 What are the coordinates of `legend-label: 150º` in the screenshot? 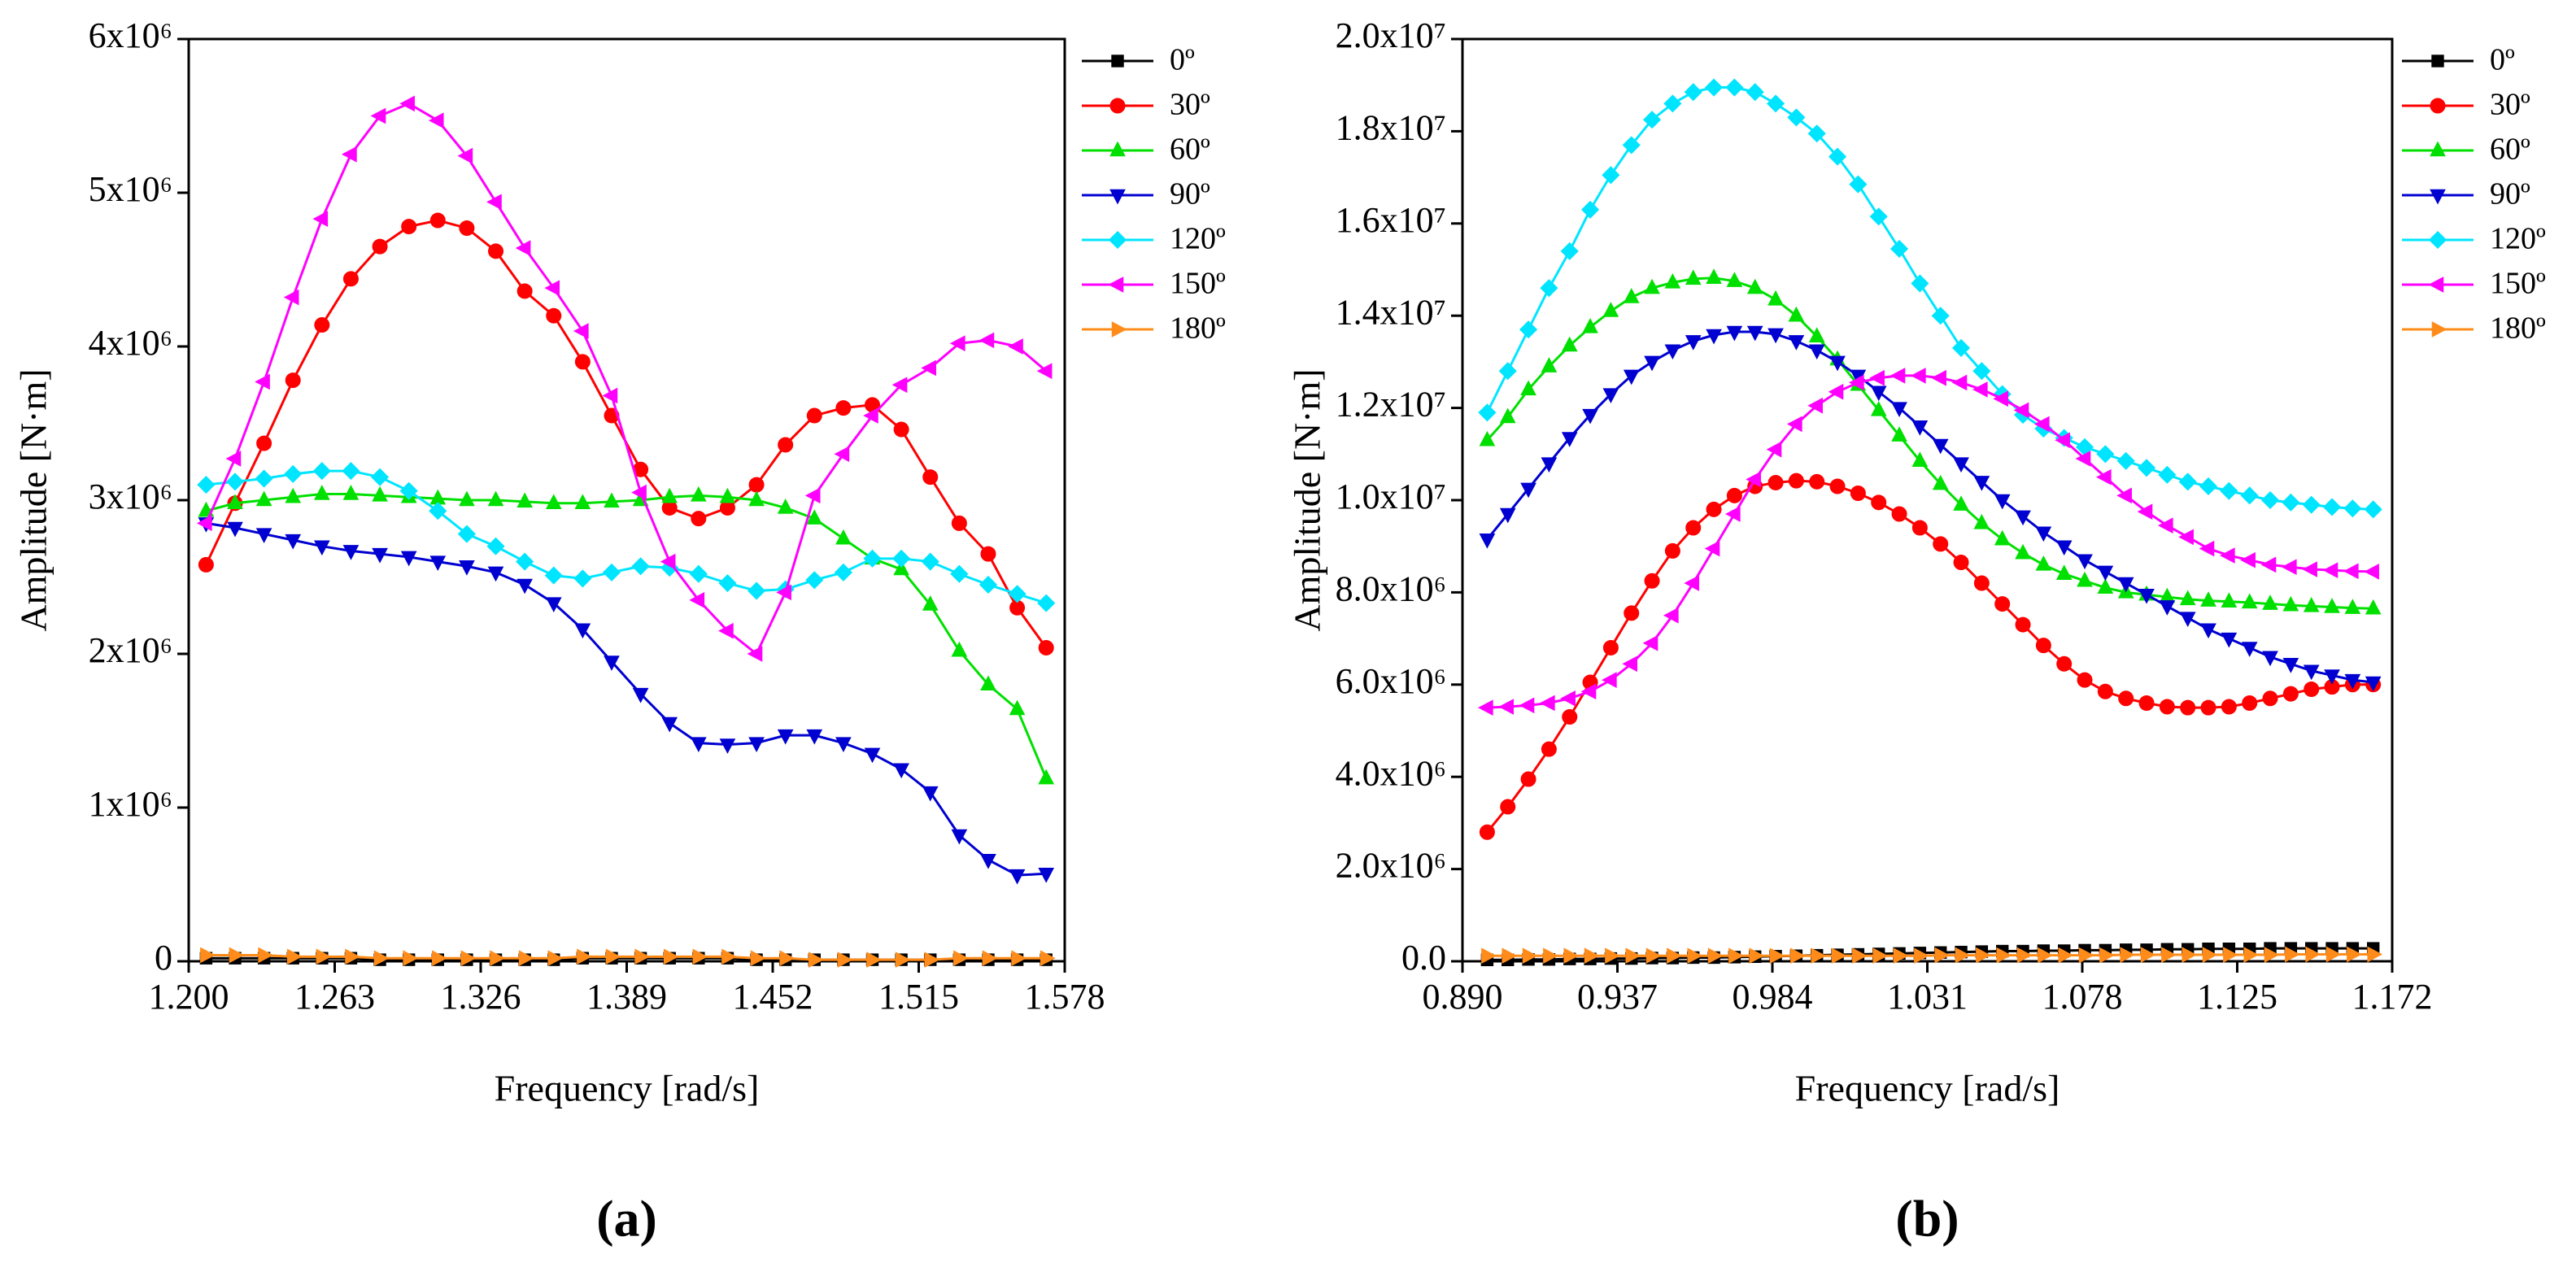 It's located at (2518, 284).